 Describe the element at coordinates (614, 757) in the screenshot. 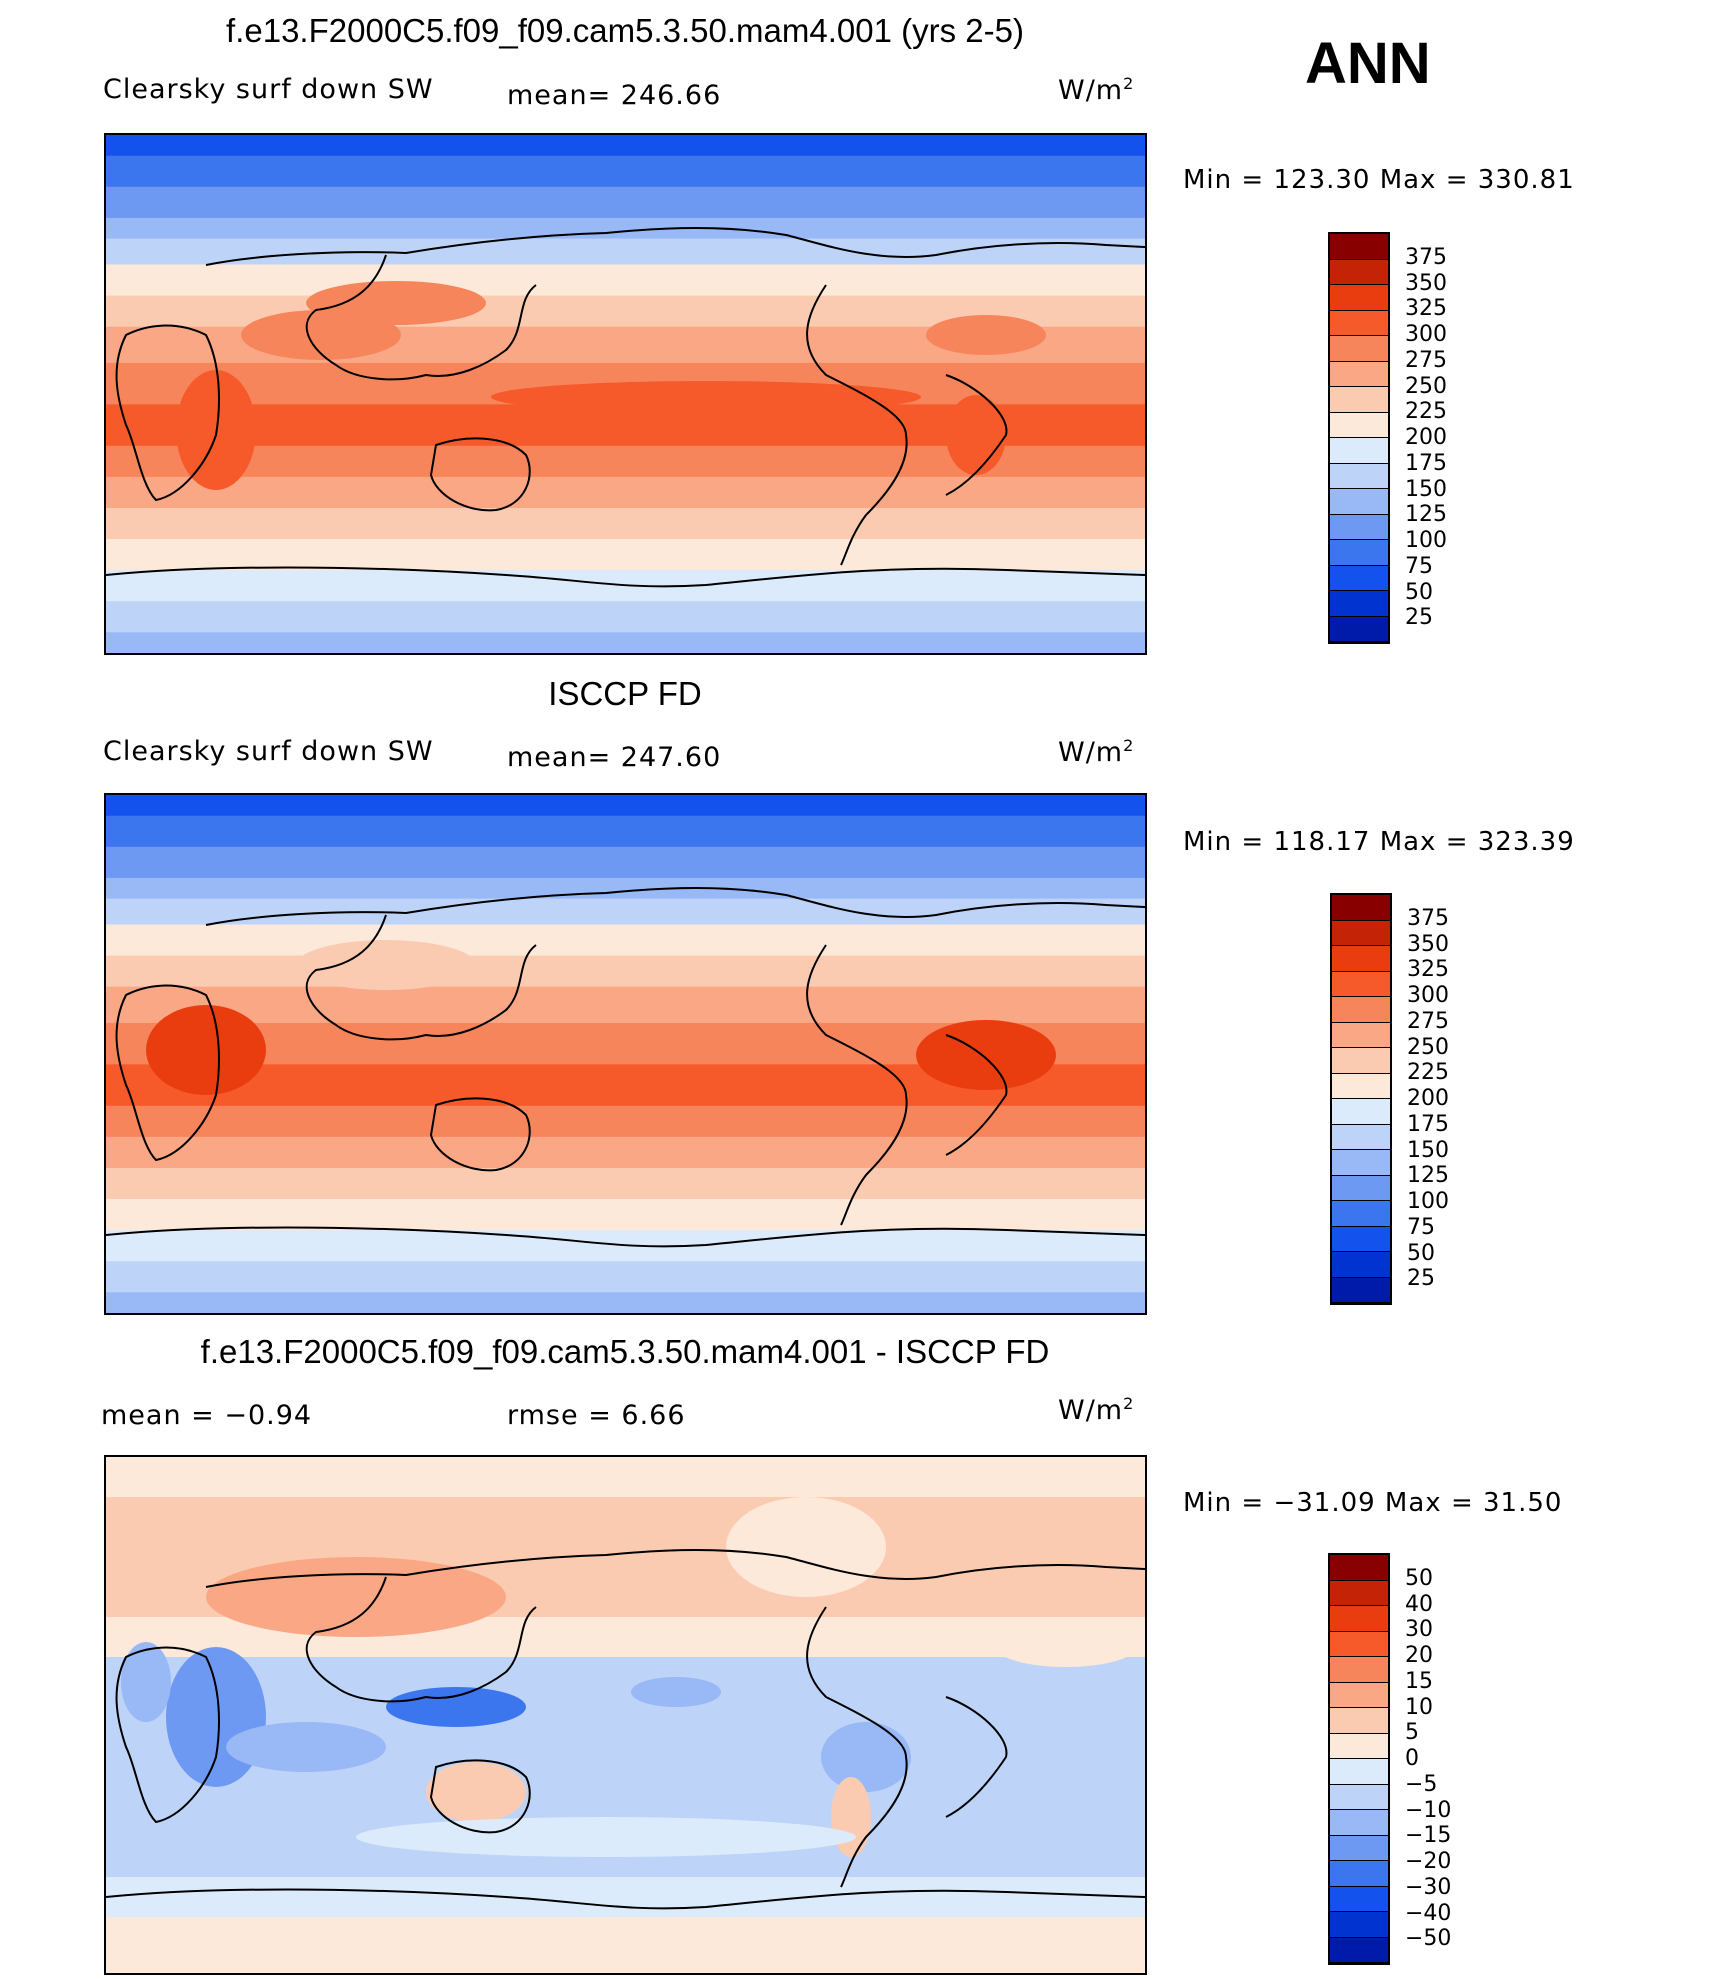

I see `panel2-mean-label: mean= 247.60` at that location.